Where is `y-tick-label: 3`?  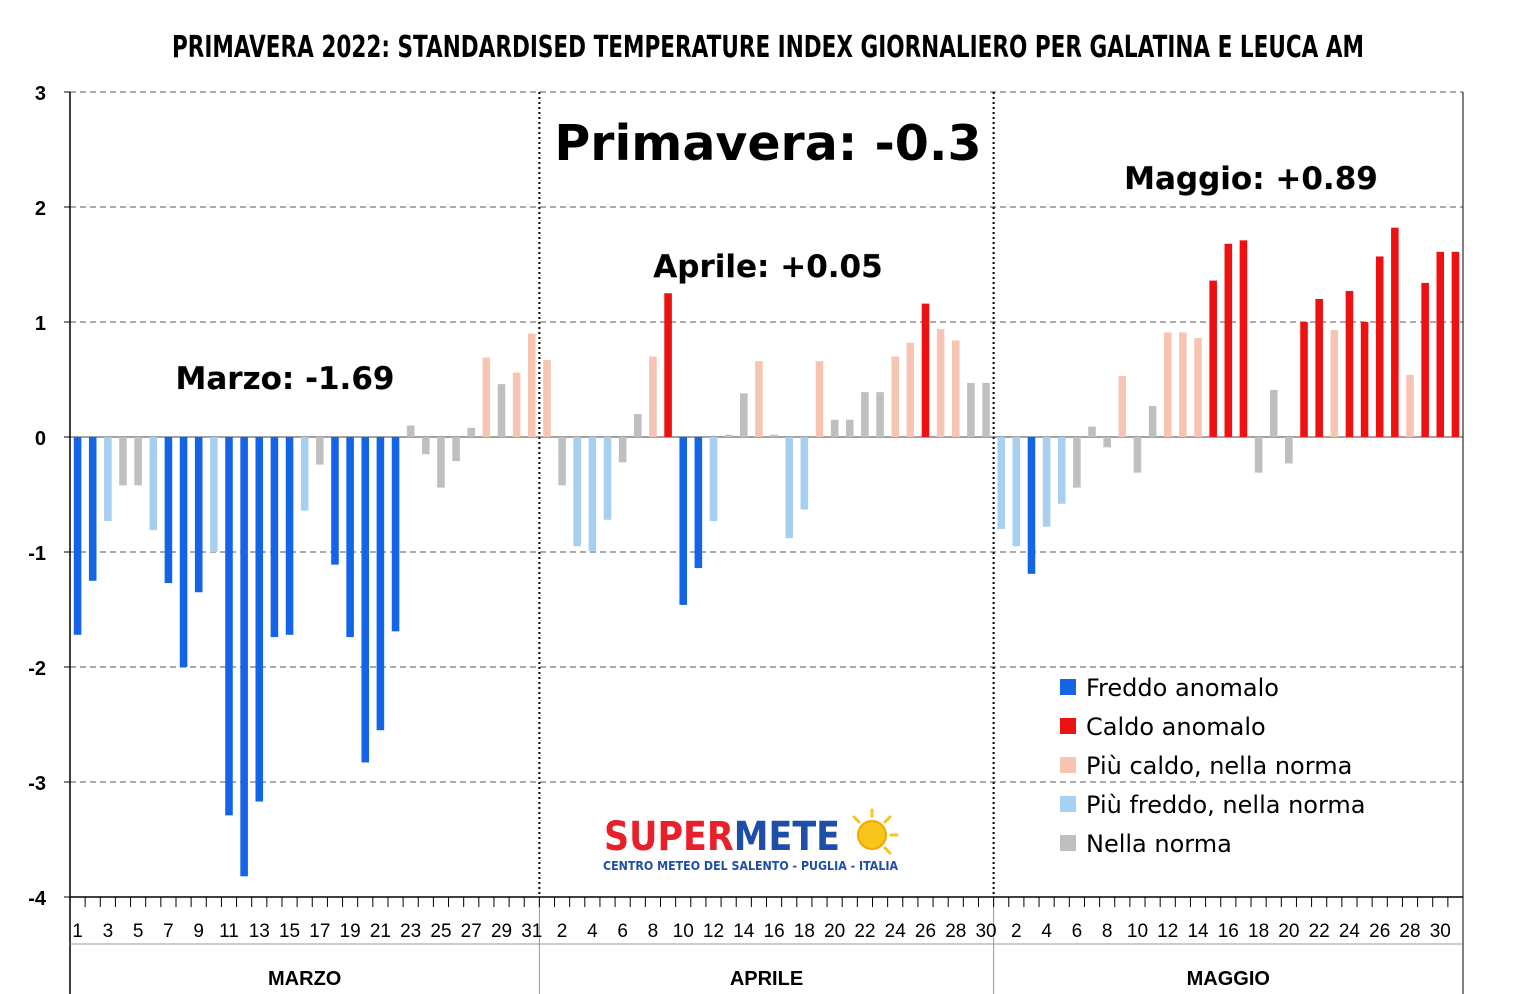 y-tick-label: 3 is located at coordinates (40, 94).